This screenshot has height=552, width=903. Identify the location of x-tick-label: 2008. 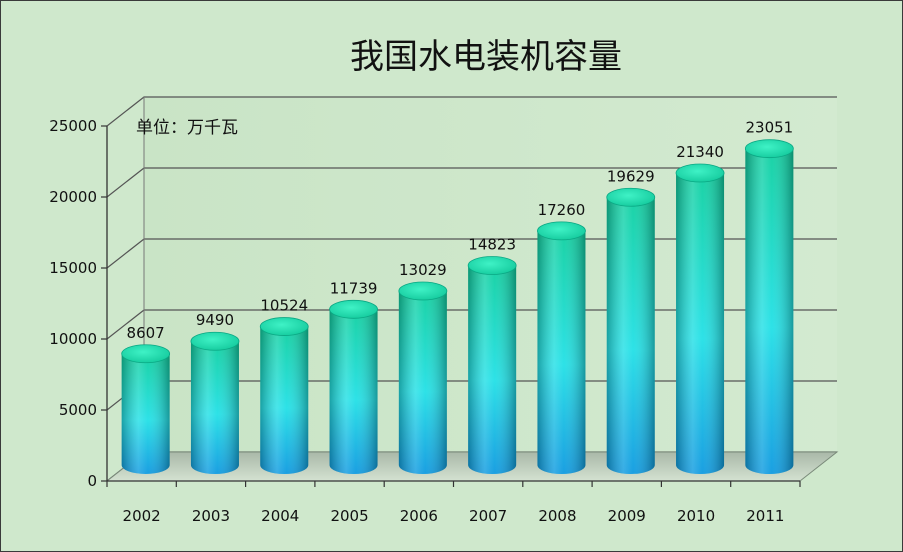
(557, 516).